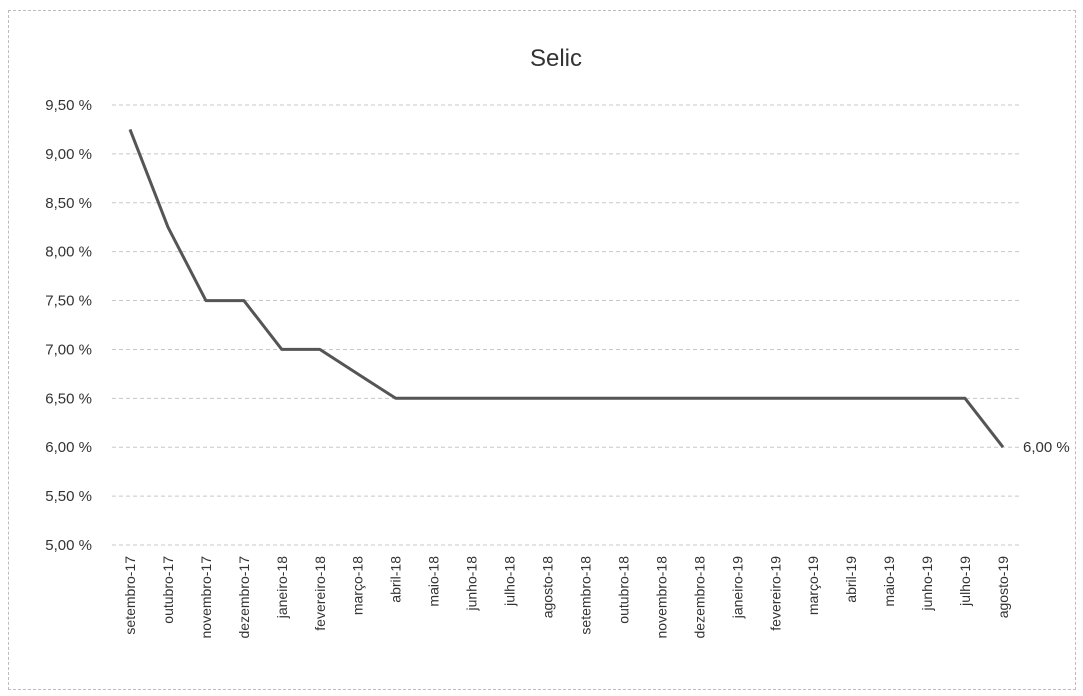 Image resolution: width=1083 pixels, height=696 pixels. What do you see at coordinates (623, 590) in the screenshot?
I see `x-tick-label: outubro-18` at bounding box center [623, 590].